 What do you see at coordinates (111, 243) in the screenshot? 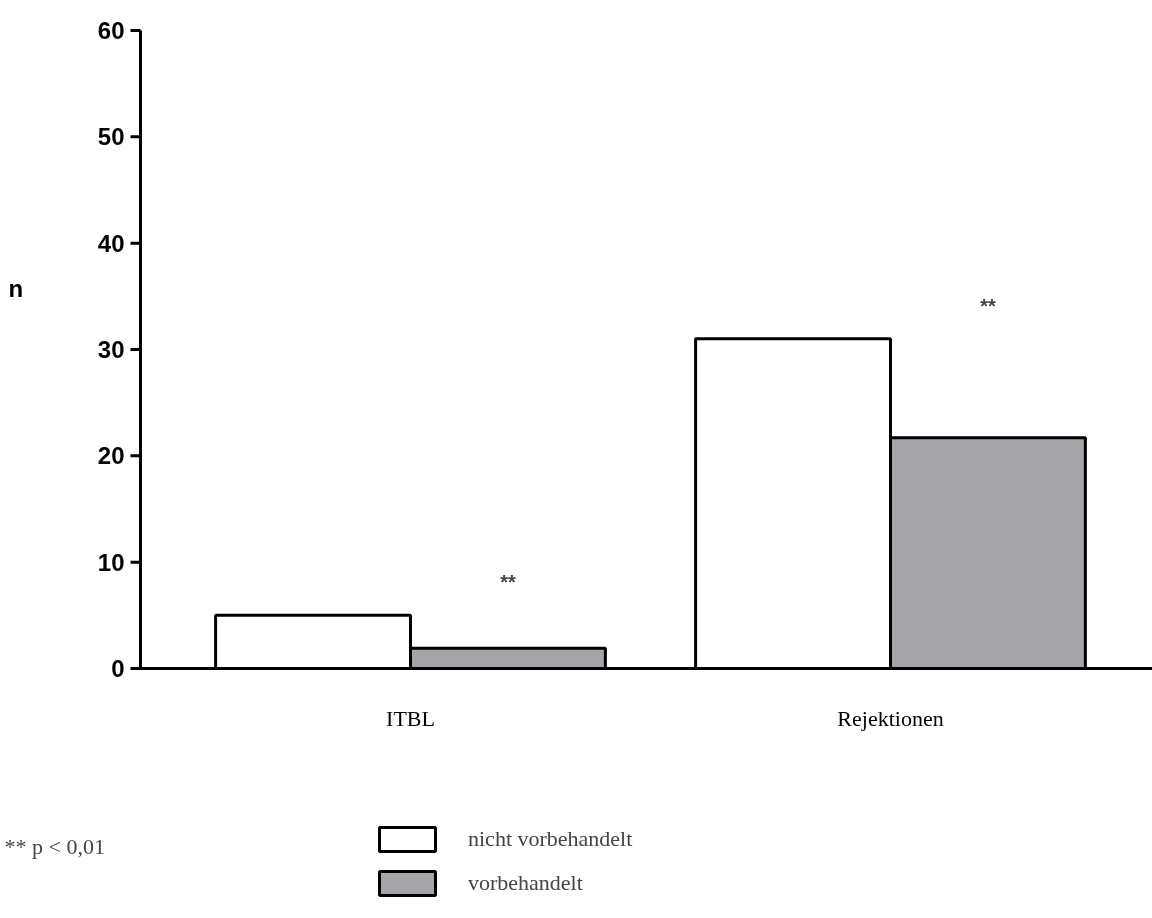
I see `y-tick-label: 40` at bounding box center [111, 243].